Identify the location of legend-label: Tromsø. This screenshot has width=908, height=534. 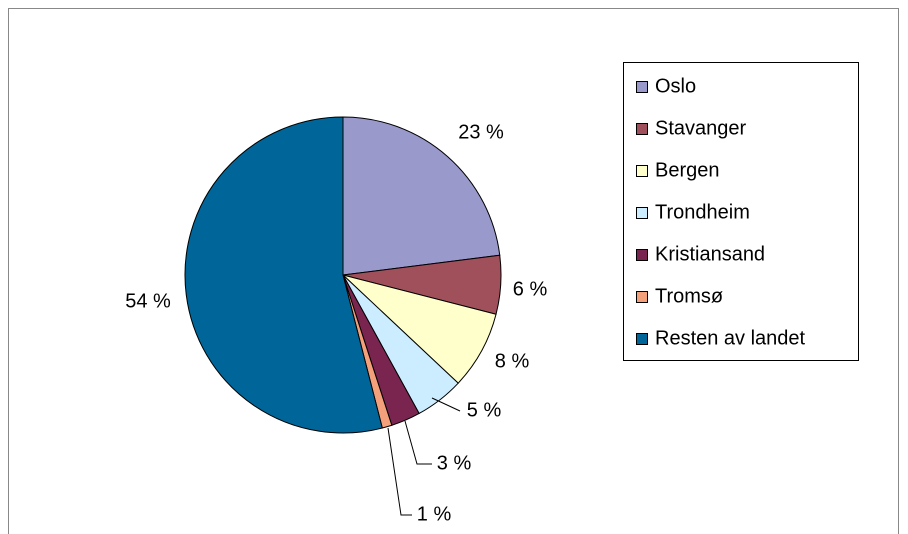
(689, 296).